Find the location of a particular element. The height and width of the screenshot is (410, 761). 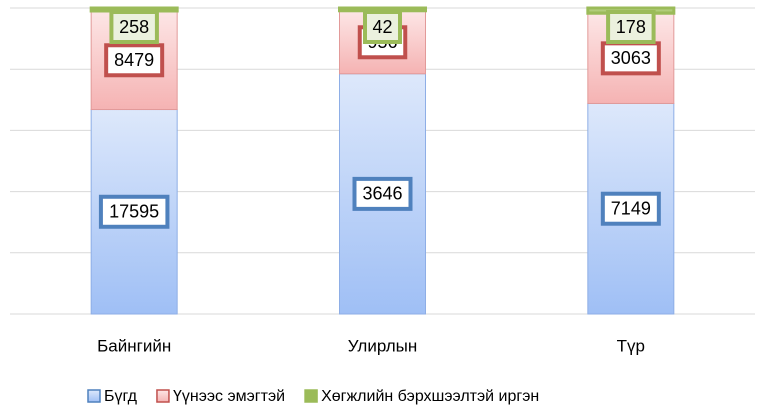

data-label: 258 is located at coordinates (134, 27).